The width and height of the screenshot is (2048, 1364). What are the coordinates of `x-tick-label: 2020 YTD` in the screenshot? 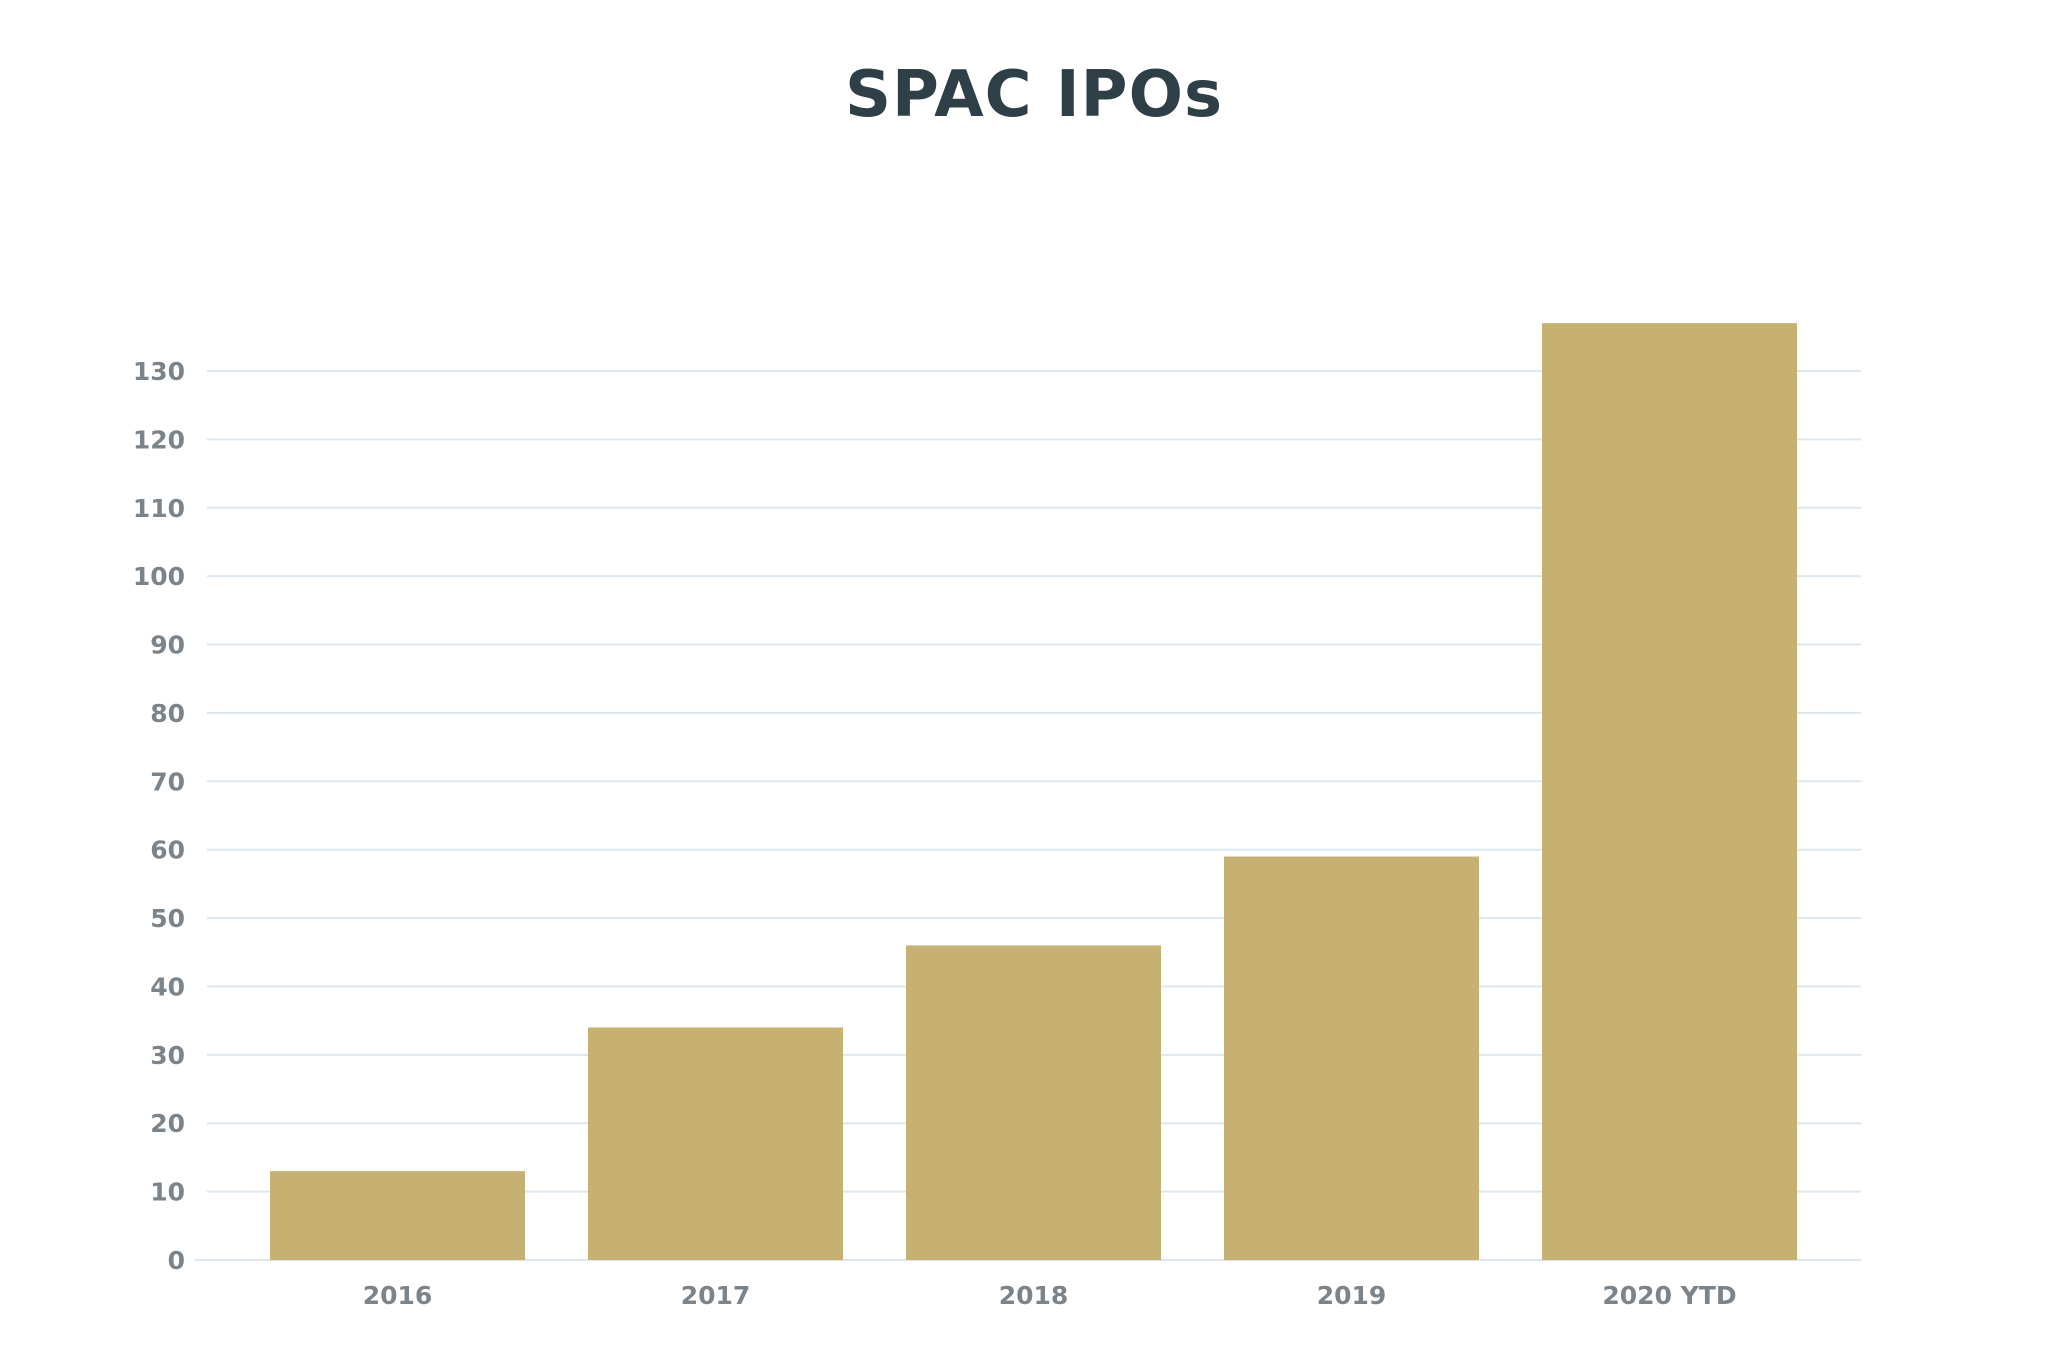 It's located at (1669, 1295).